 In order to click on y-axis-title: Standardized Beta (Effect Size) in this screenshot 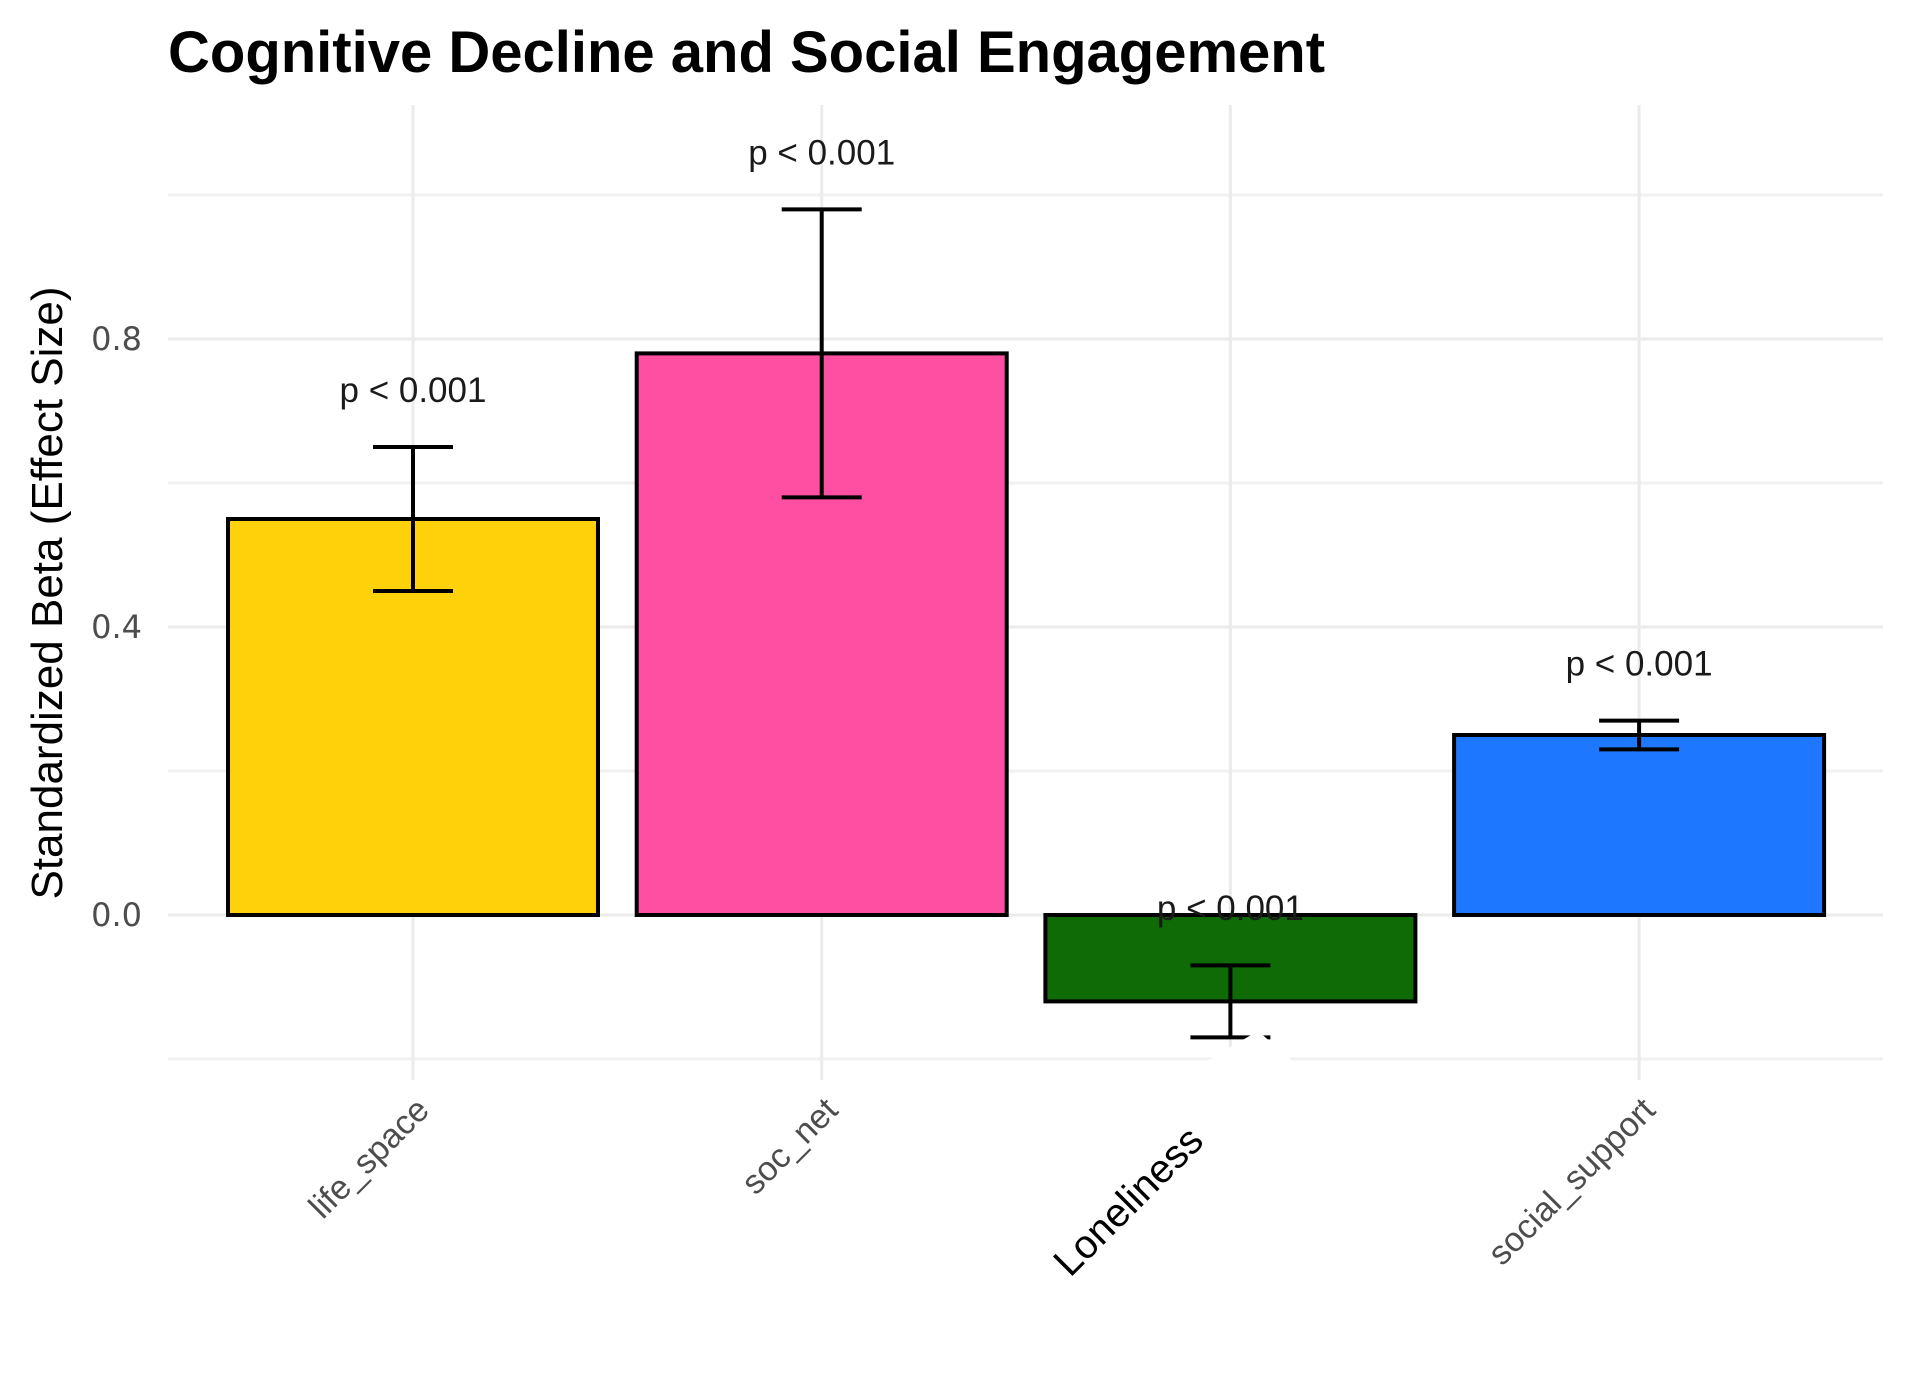, I will do `click(47, 592)`.